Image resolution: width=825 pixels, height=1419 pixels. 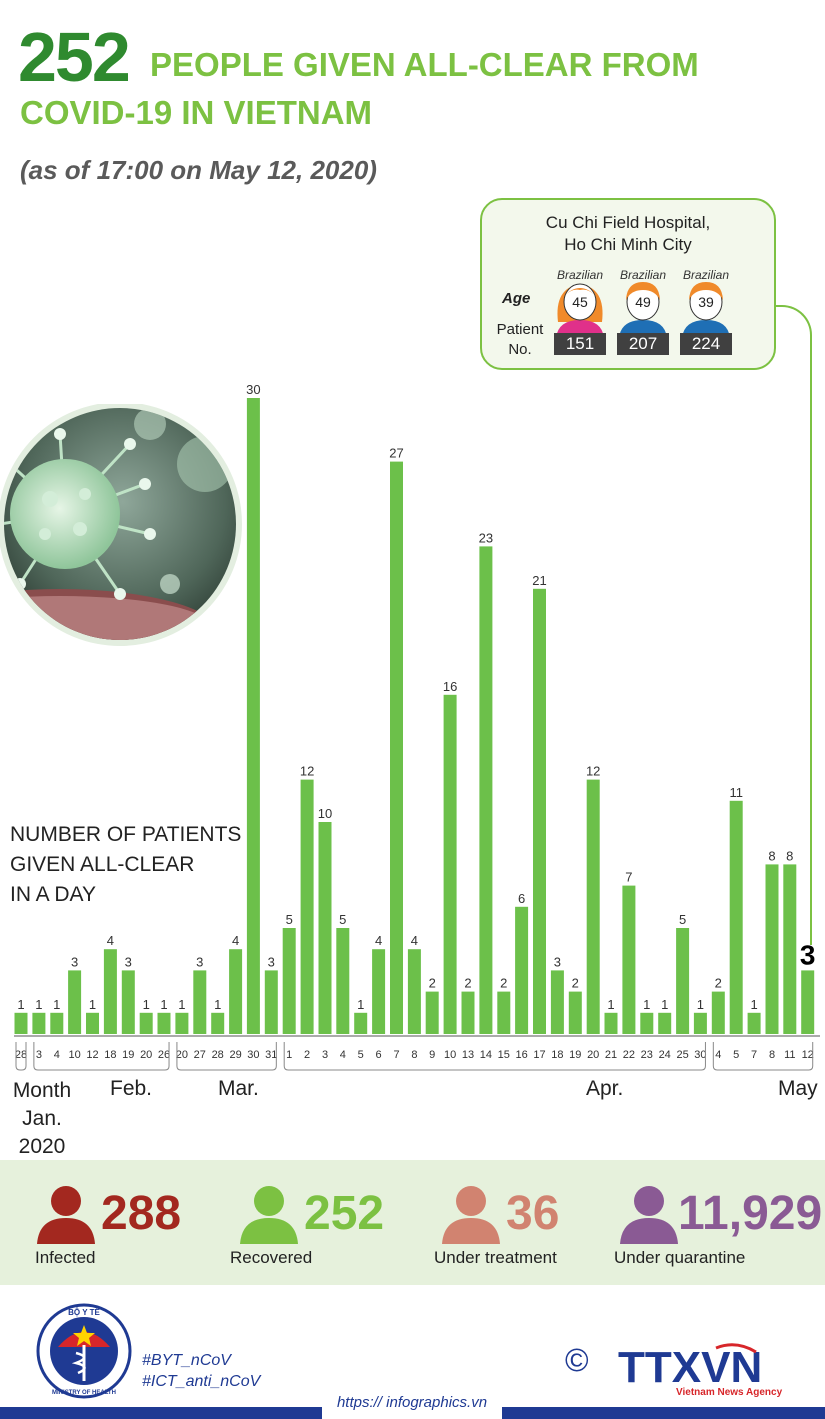 What do you see at coordinates (754, 1055) in the screenshot?
I see `x-tick-label: 7` at bounding box center [754, 1055].